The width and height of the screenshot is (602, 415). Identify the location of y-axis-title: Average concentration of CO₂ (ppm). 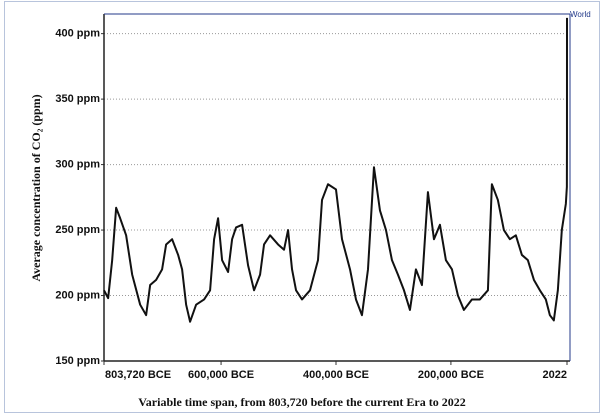
(36, 187).